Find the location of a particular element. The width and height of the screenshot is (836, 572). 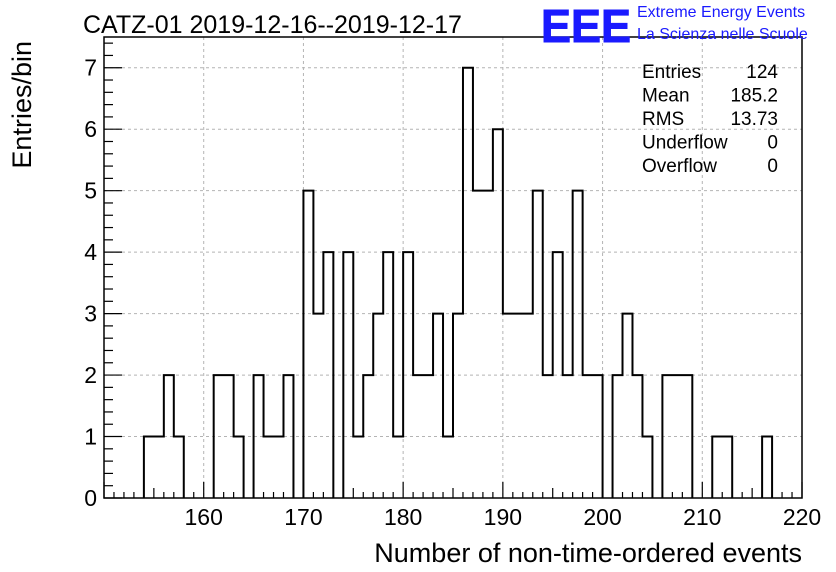

stats-label: Underflow is located at coordinates (685, 143).